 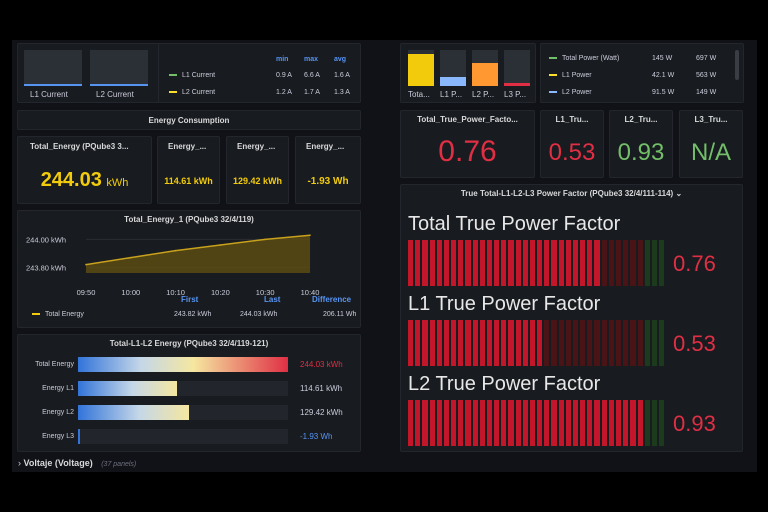 What do you see at coordinates (53, 68) in the screenshot?
I see `l1-current-bar` at bounding box center [53, 68].